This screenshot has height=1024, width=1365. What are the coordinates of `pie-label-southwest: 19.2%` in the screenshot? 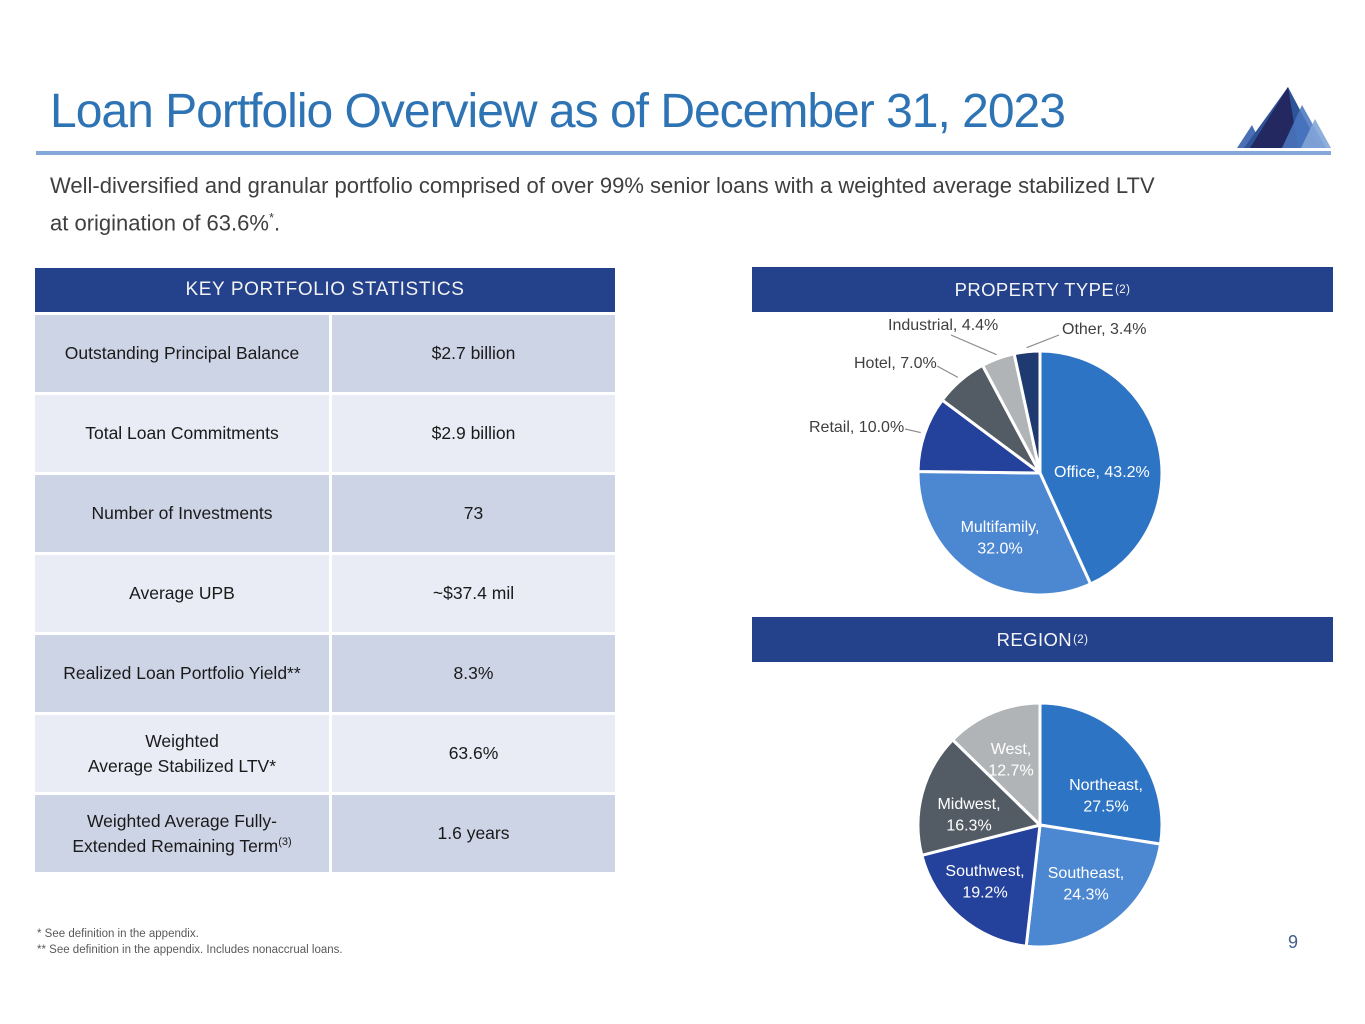 It's located at (984, 893).